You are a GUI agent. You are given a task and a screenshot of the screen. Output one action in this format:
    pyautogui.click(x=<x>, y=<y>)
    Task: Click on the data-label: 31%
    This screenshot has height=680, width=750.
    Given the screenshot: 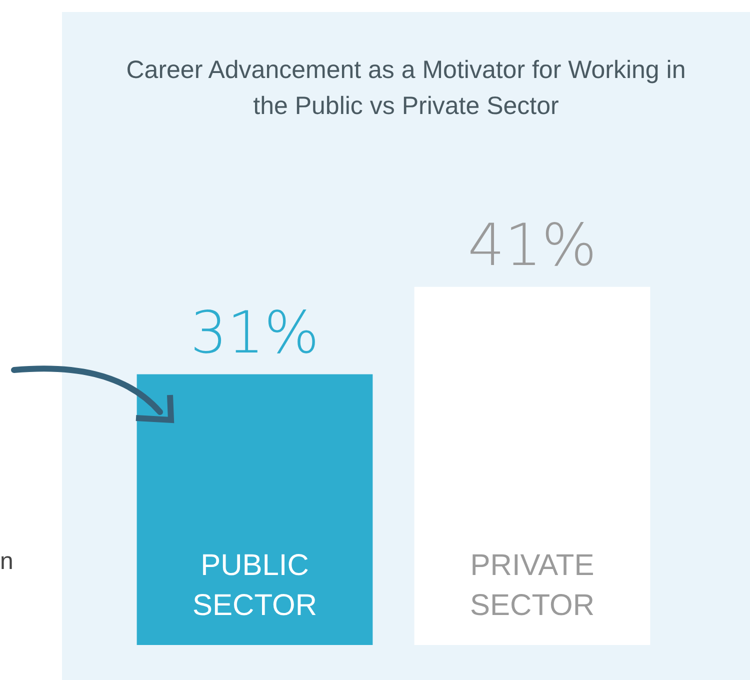 What is the action you would take?
    pyautogui.click(x=255, y=332)
    